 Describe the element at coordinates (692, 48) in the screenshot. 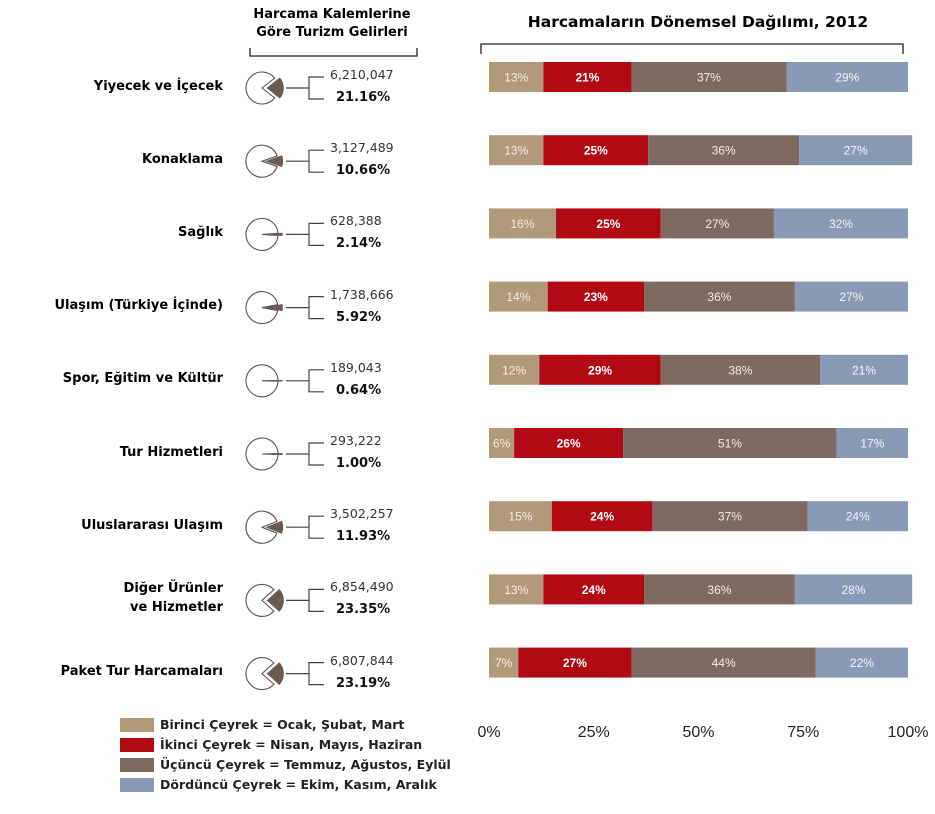

I see `title-bracket` at that location.